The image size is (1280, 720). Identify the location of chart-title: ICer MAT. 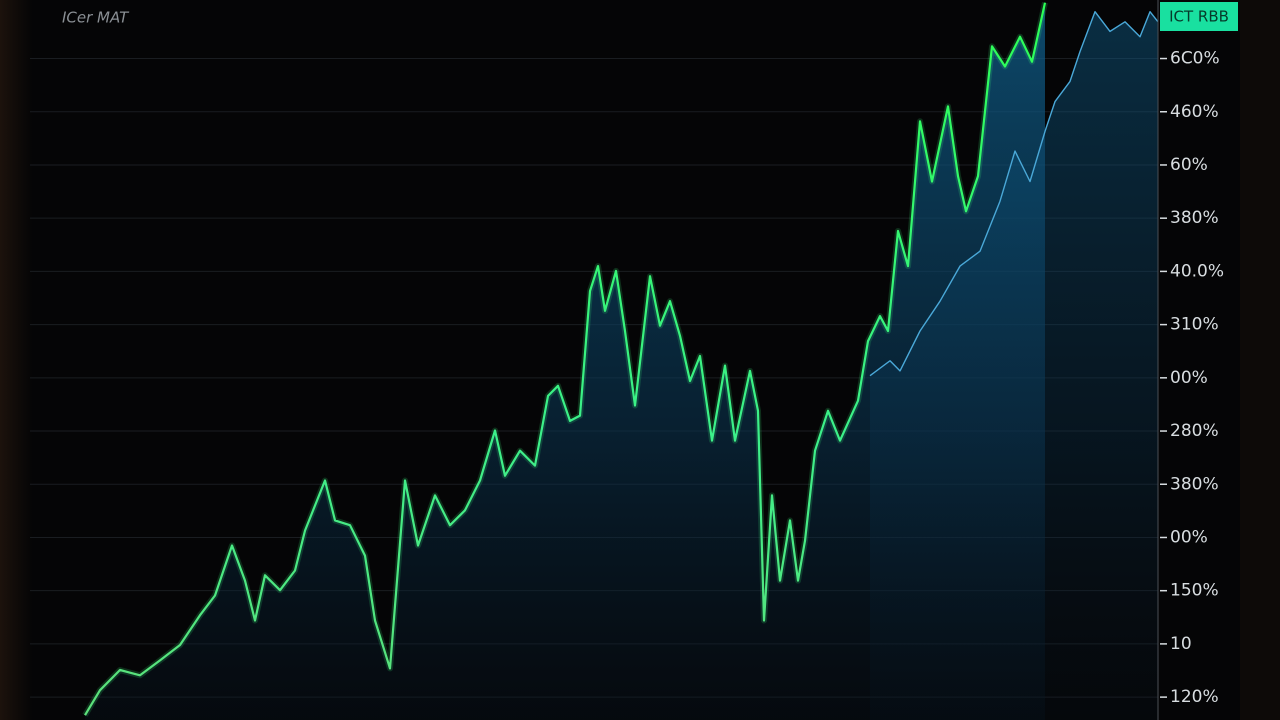
(96, 18).